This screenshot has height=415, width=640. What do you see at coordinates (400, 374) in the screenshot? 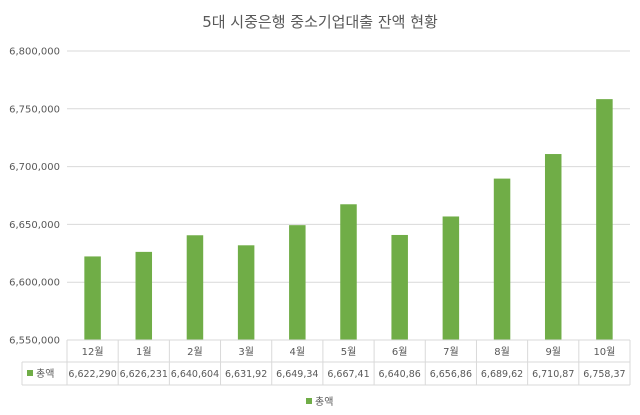
I see `table-value: 6,640,86` at bounding box center [400, 374].